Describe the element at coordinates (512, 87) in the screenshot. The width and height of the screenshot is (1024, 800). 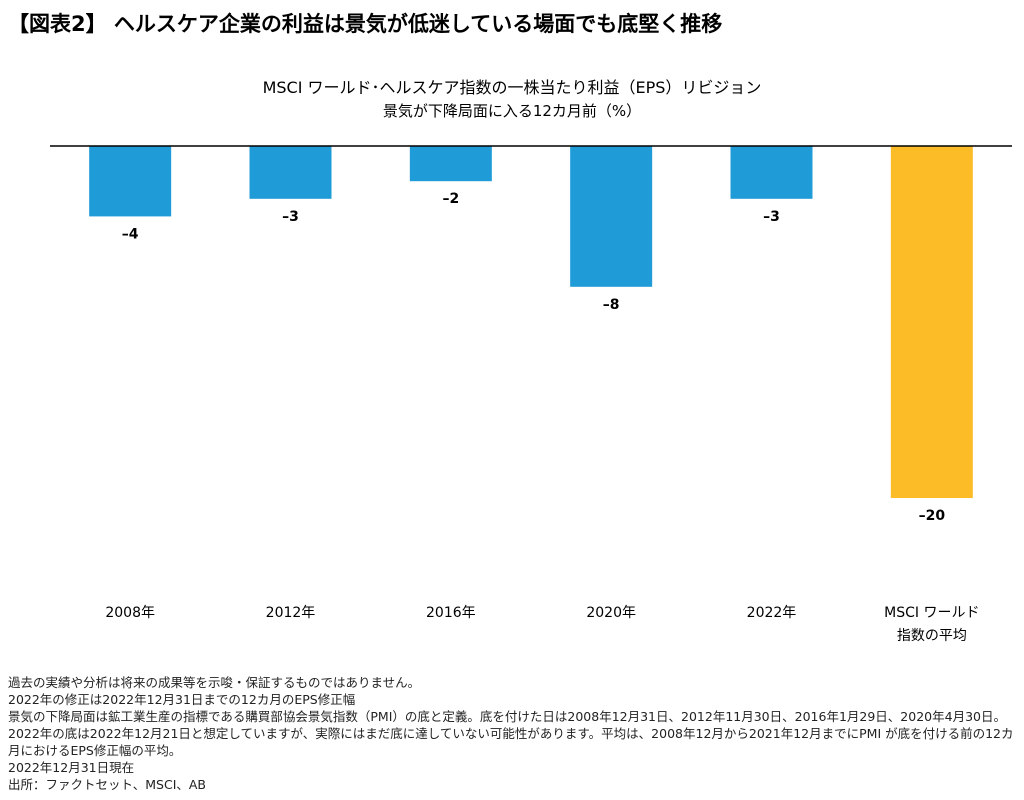
I see `chart-title: MSCI ワールド･ヘルスケア指数の一株当たり利益（EPS）リビジョン` at that location.